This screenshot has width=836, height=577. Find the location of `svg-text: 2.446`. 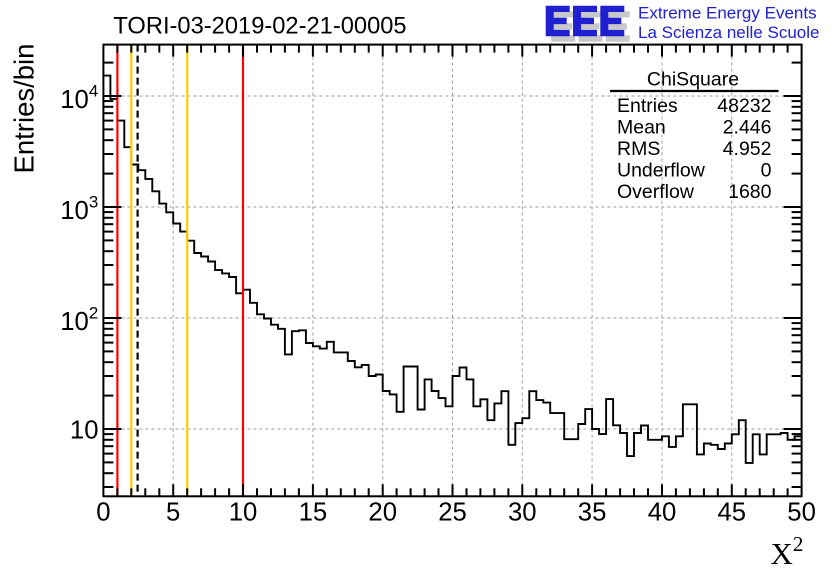

svg-text: 2.446 is located at coordinates (747, 128).